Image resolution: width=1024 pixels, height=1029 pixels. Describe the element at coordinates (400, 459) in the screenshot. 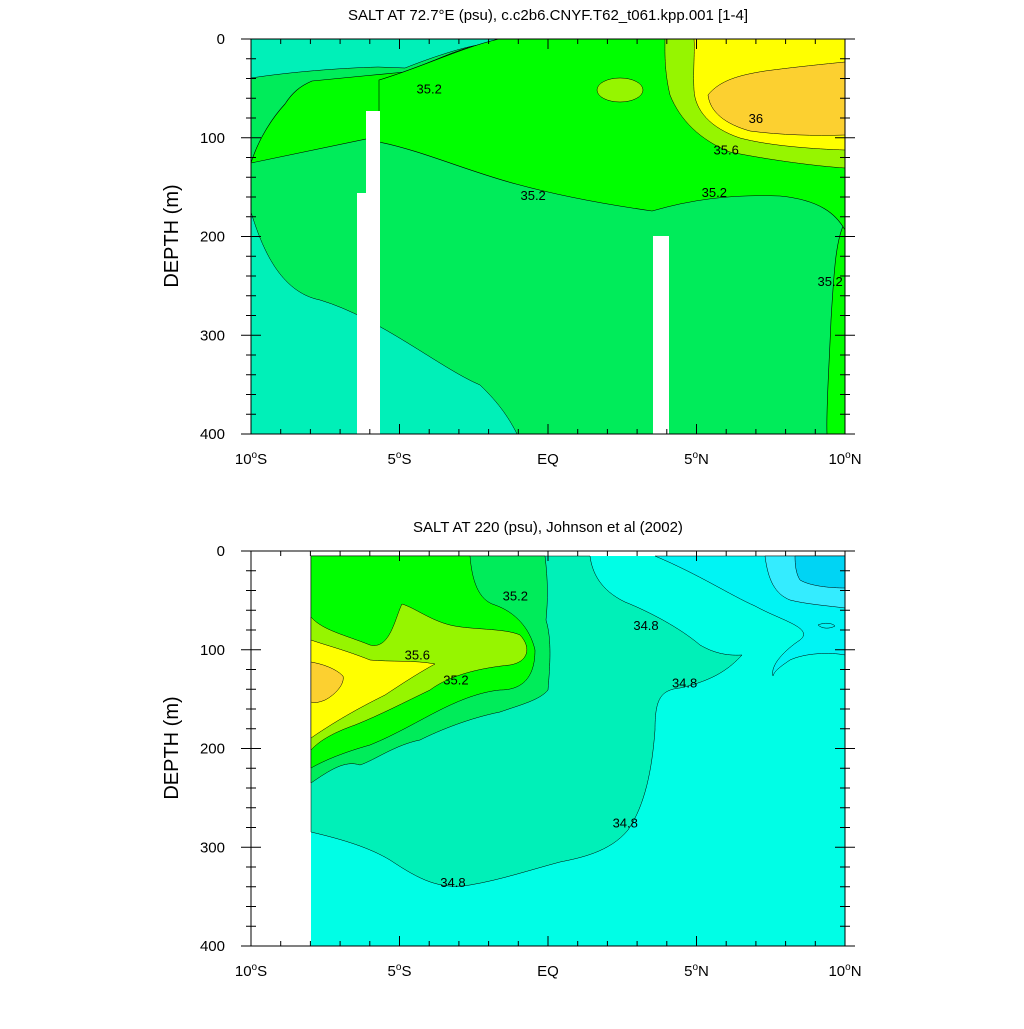

I see `model-x-tick-label: 5oS` at that location.